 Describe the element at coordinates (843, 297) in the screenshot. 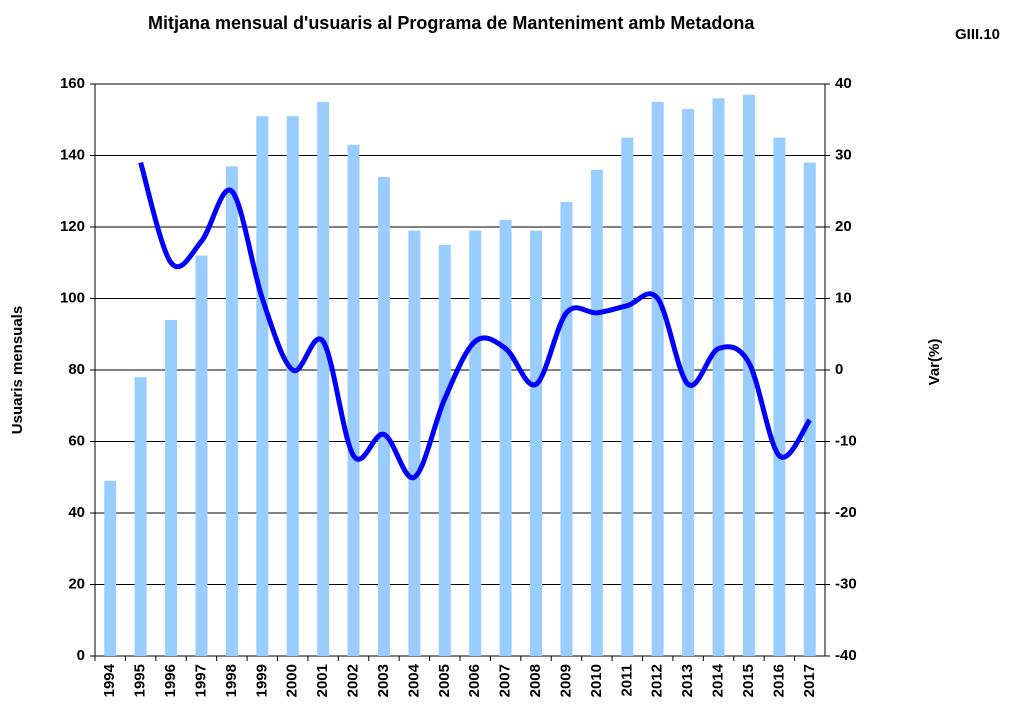

I see `y2-tick-label: 10` at that location.